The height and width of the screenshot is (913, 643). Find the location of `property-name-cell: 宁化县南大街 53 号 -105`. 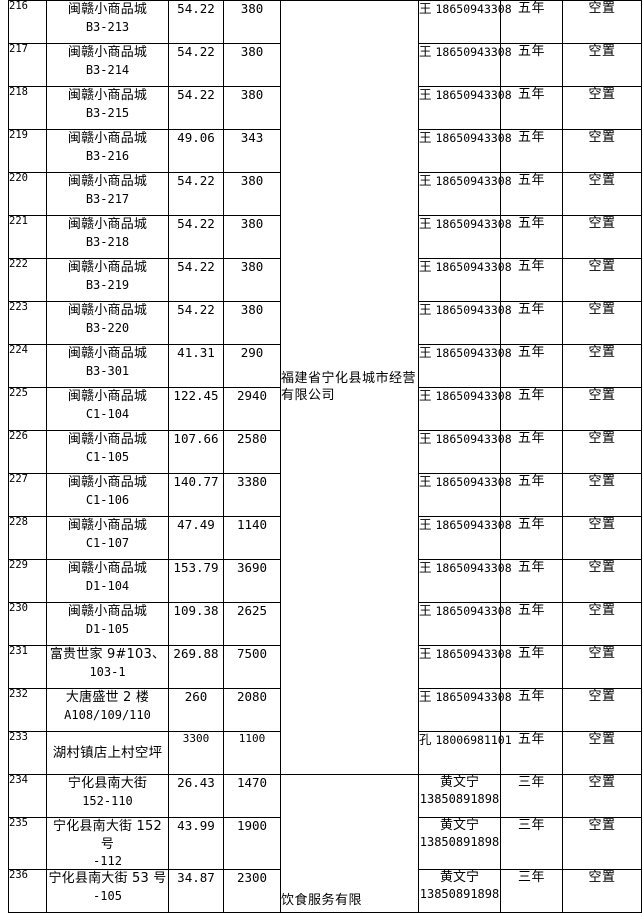

property-name-cell: 宁化县南大街 53 号 -105 is located at coordinates (107, 891).